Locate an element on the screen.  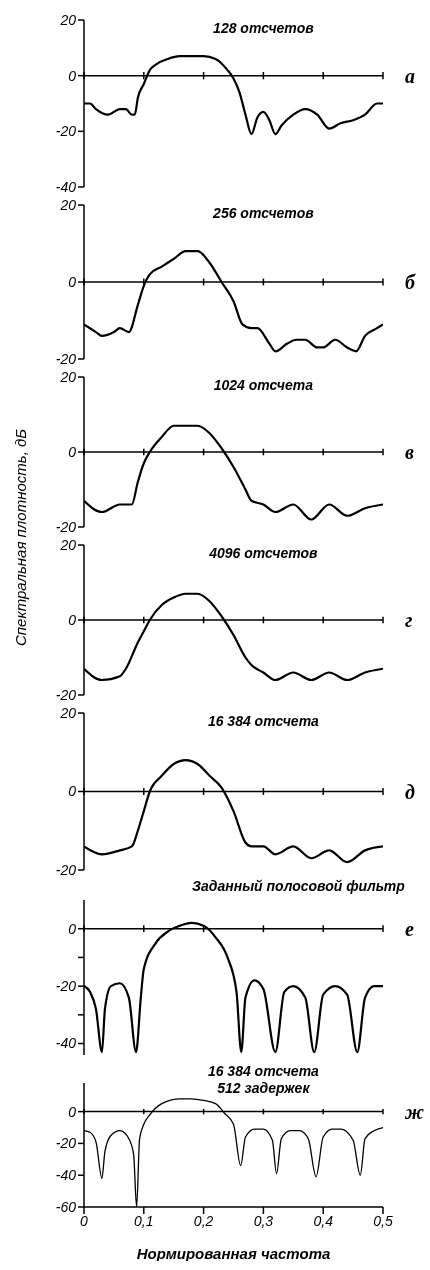
x-tick-label: 0 is located at coordinates (84, 1220).